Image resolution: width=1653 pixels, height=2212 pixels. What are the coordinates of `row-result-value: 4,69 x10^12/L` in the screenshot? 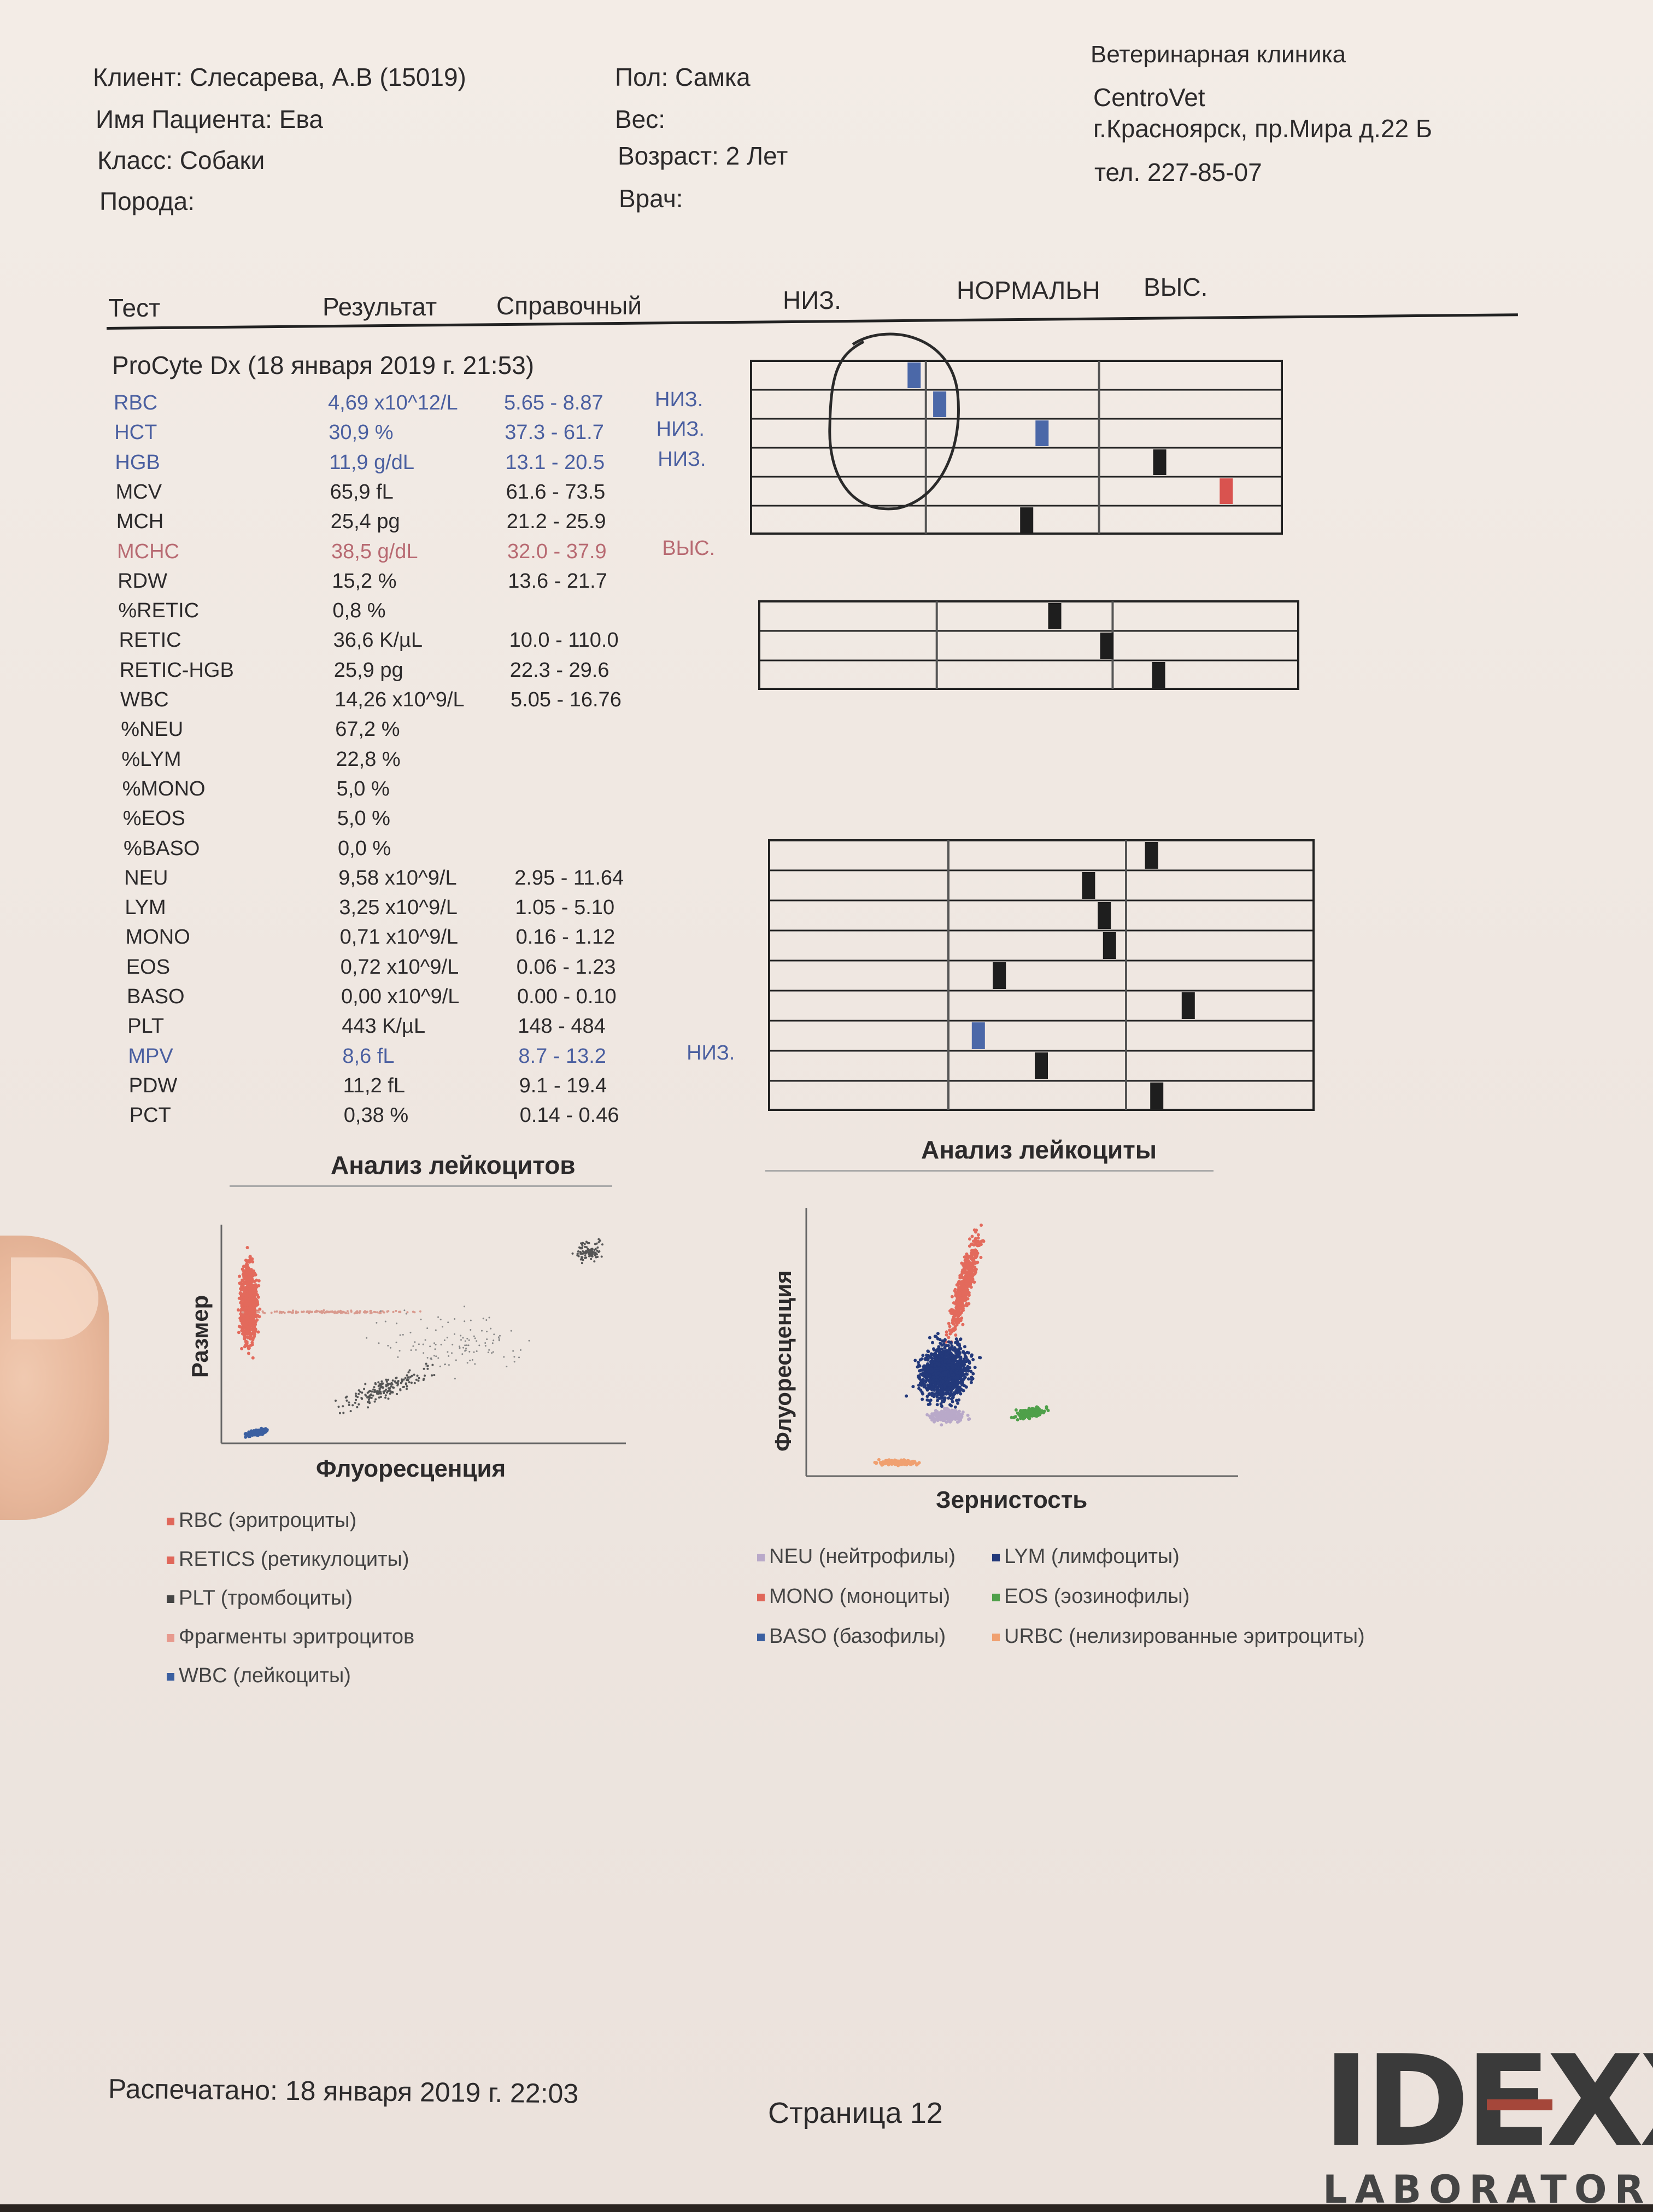 It's located at (393, 402).